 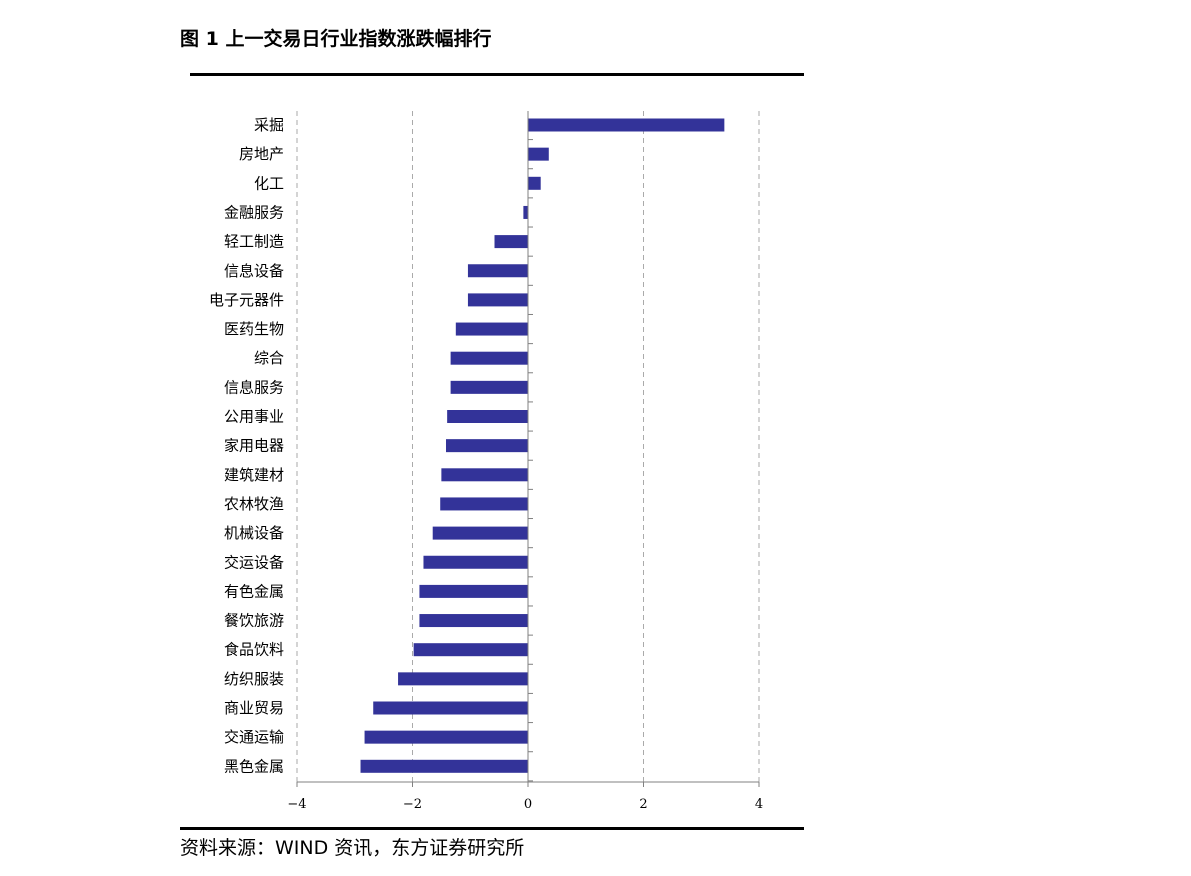 I want to click on x-tick-label: 2, so click(x=643, y=804).